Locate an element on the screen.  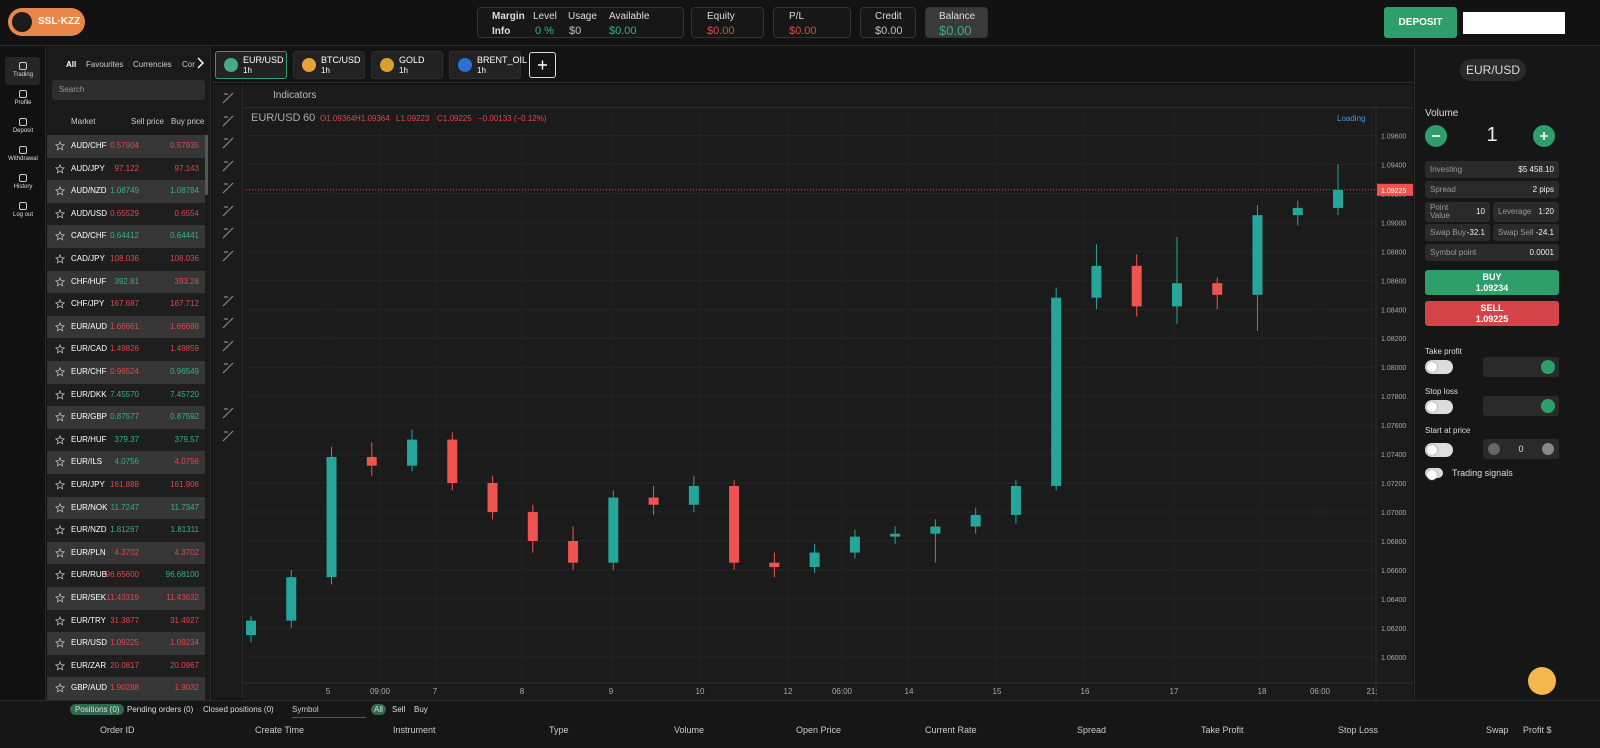
market-row: CAD/CHF 0.64412 0.64441 is located at coordinates (126, 236).